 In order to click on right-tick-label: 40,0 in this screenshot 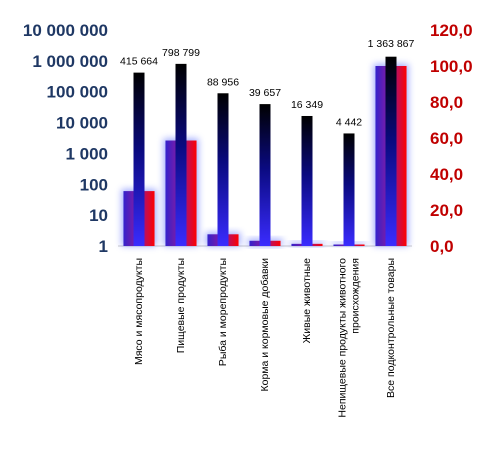, I will do `click(446, 174)`.